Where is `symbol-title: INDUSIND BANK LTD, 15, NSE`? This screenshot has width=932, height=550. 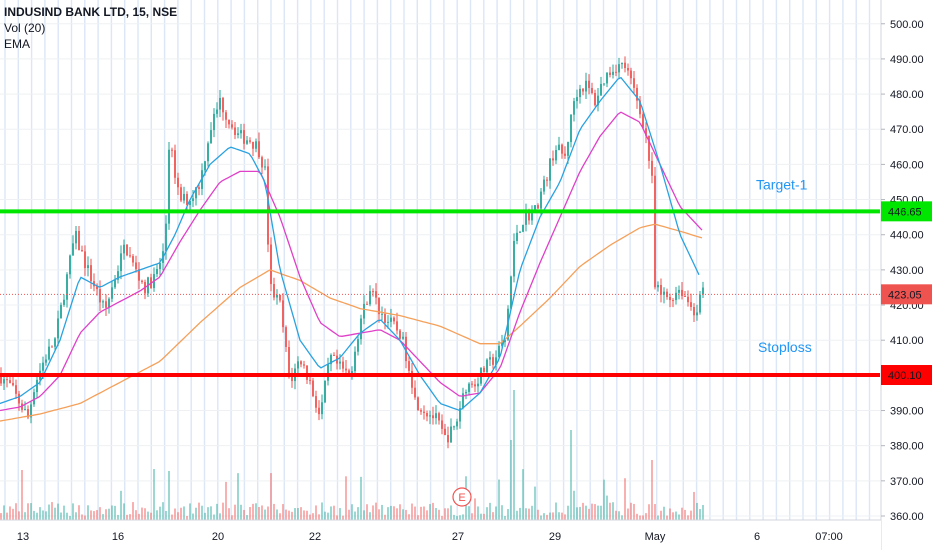 symbol-title: INDUSIND BANK LTD, 15, NSE is located at coordinates (91, 12).